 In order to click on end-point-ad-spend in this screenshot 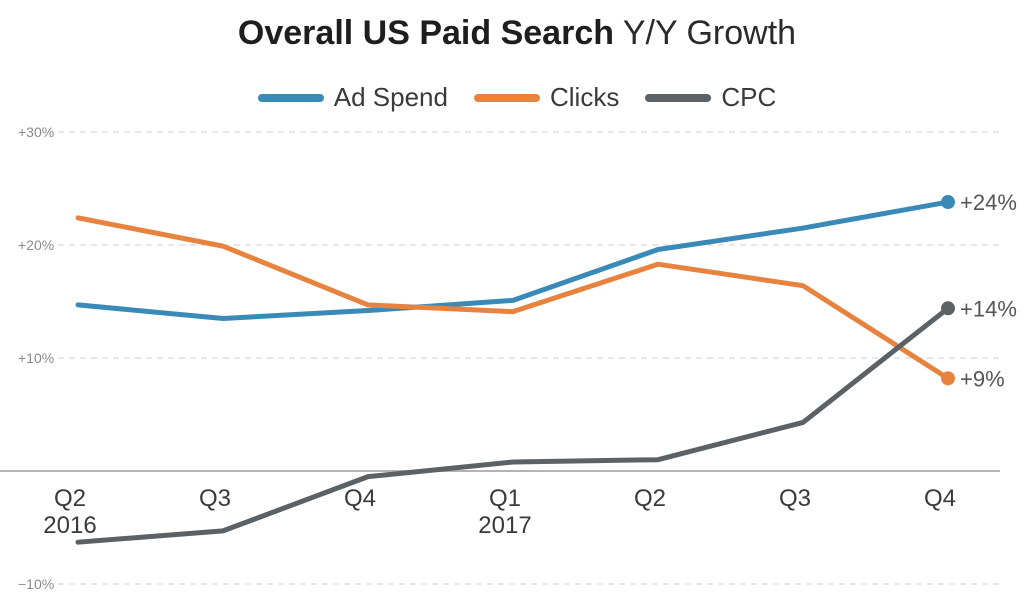, I will do `click(948, 202)`.